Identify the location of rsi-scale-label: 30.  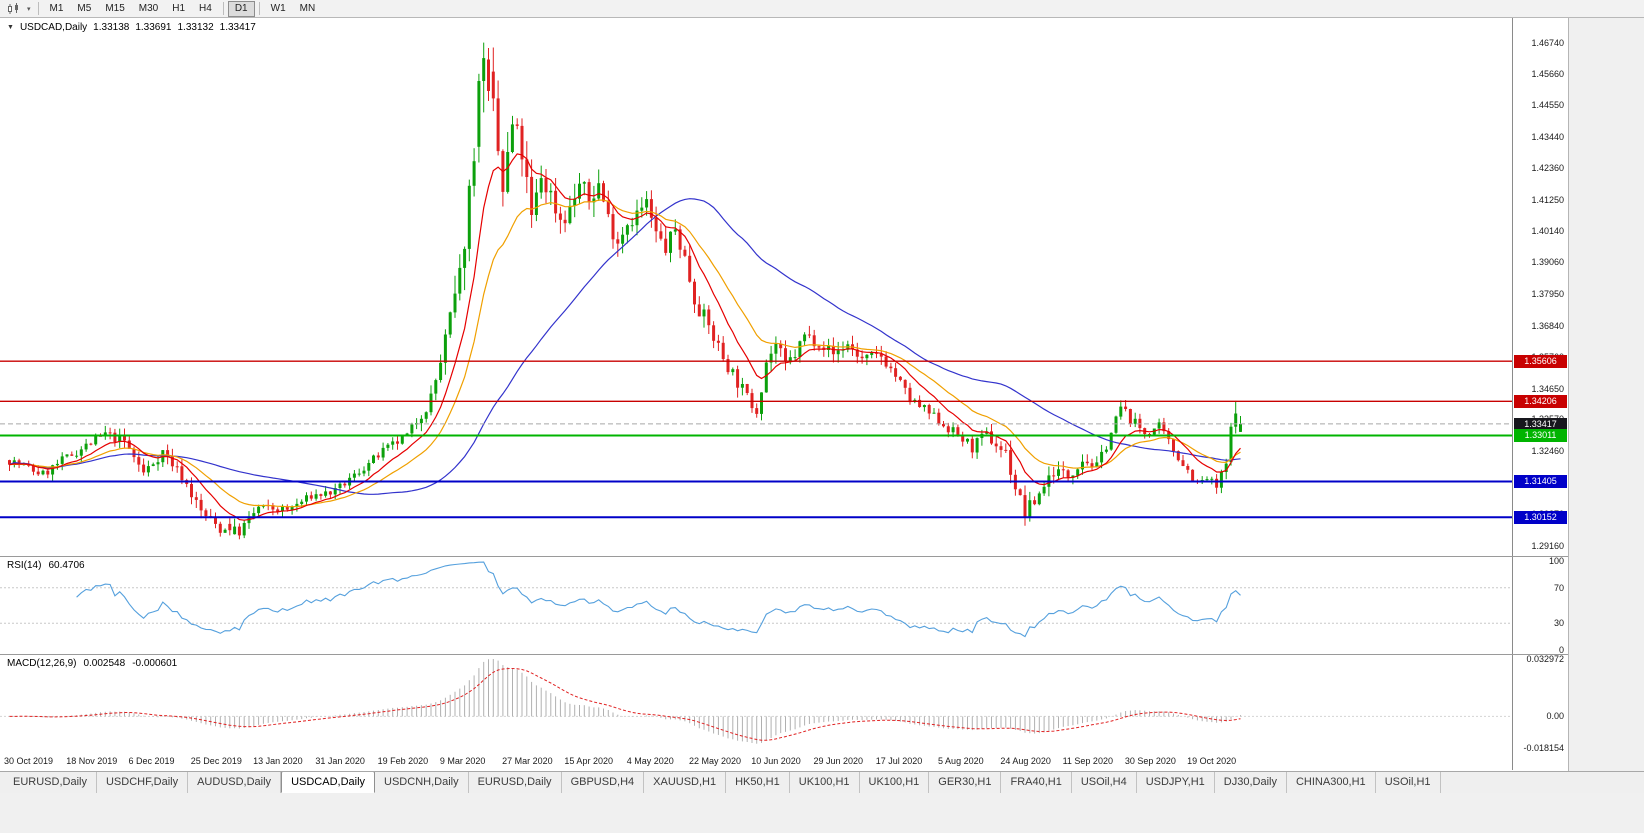
(1558, 623).